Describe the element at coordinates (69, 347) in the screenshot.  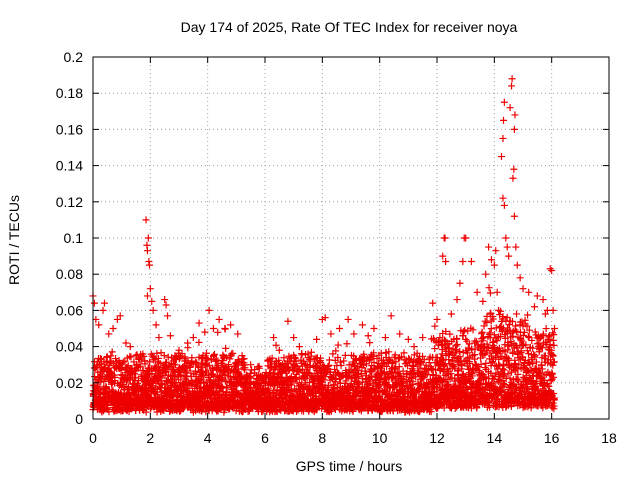
I see `y-tick-label: 0.04` at that location.